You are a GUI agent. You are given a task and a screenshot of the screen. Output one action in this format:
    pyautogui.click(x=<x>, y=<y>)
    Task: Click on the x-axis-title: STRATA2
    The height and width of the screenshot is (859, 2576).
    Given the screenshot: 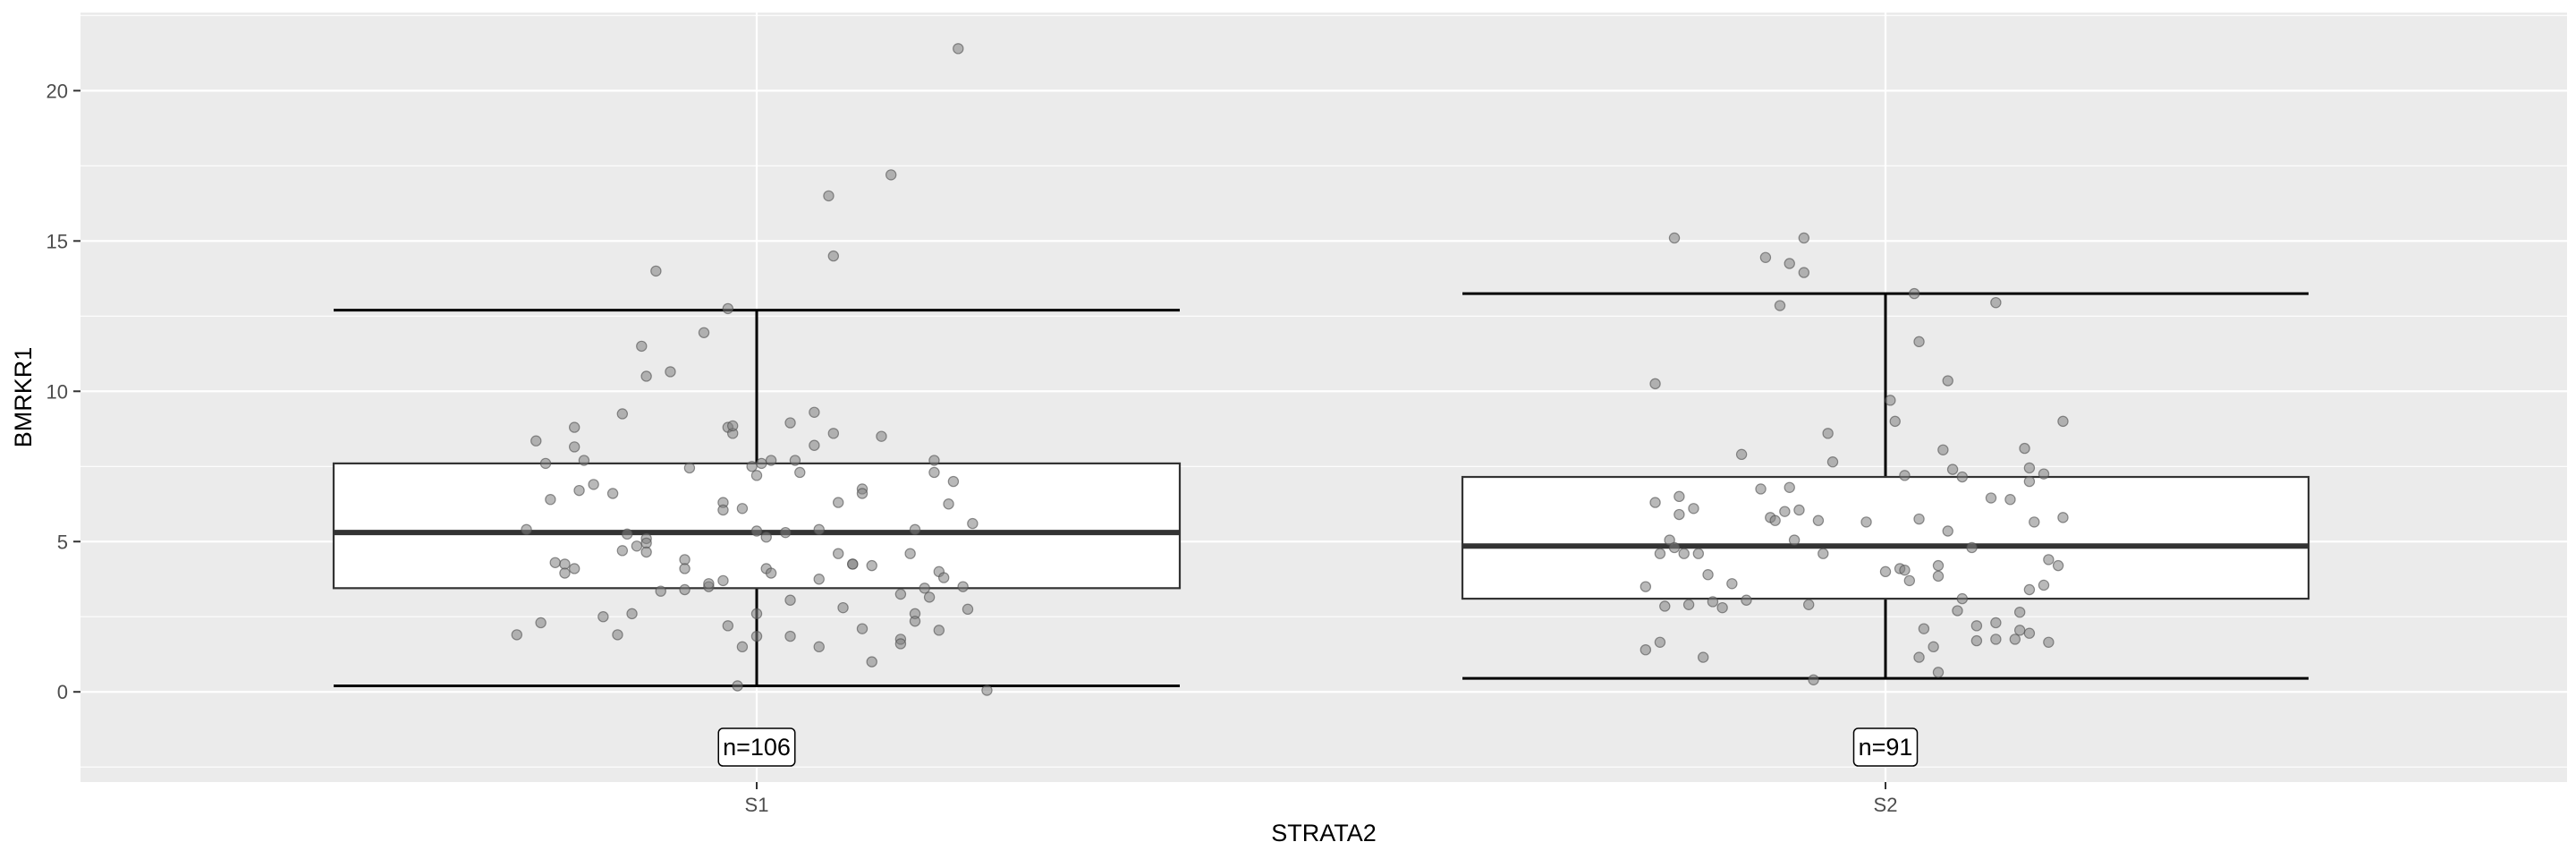 What is the action you would take?
    pyautogui.click(x=1324, y=833)
    